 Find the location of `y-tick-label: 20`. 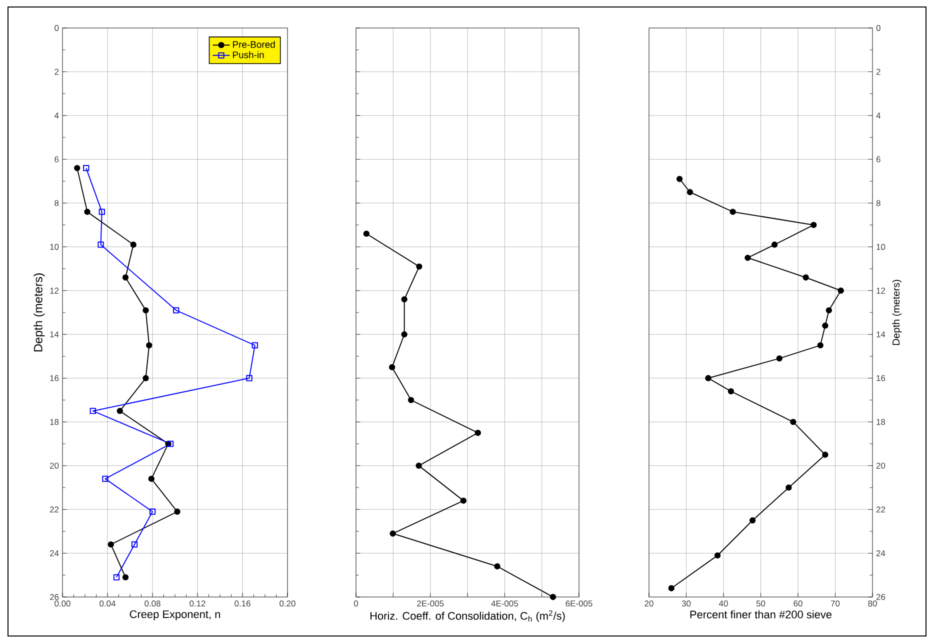

y-tick-label: 20 is located at coordinates (54, 465).